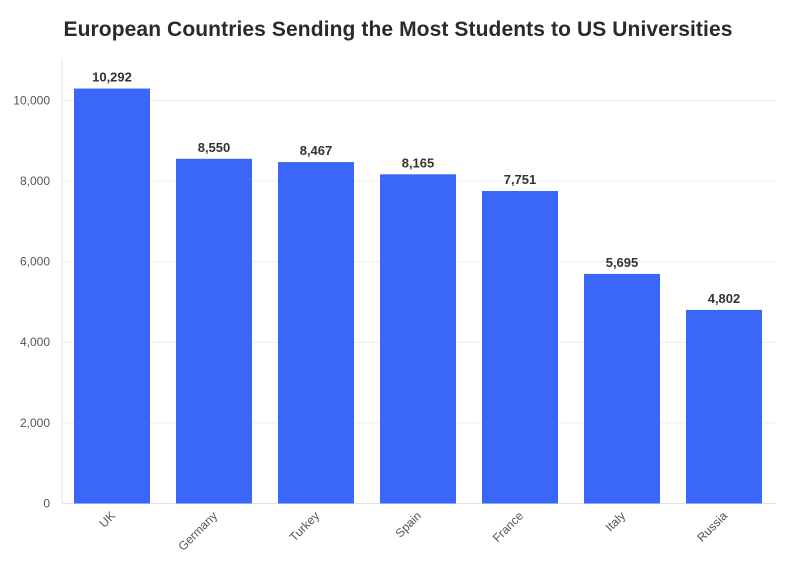 The width and height of the screenshot is (796, 575). Describe the element at coordinates (724, 298) in the screenshot. I see `data-label: 4,802` at that location.